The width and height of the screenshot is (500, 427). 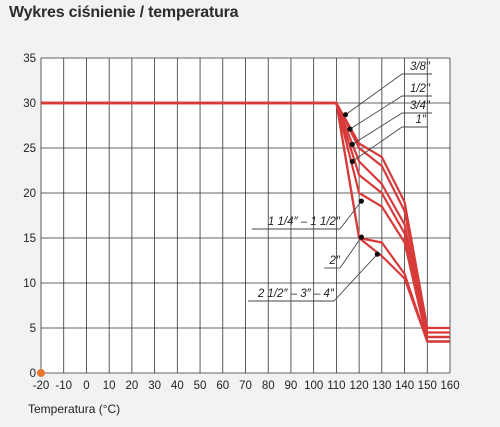 What do you see at coordinates (29, 284) in the screenshot?
I see `y-tick-label: 10` at bounding box center [29, 284].